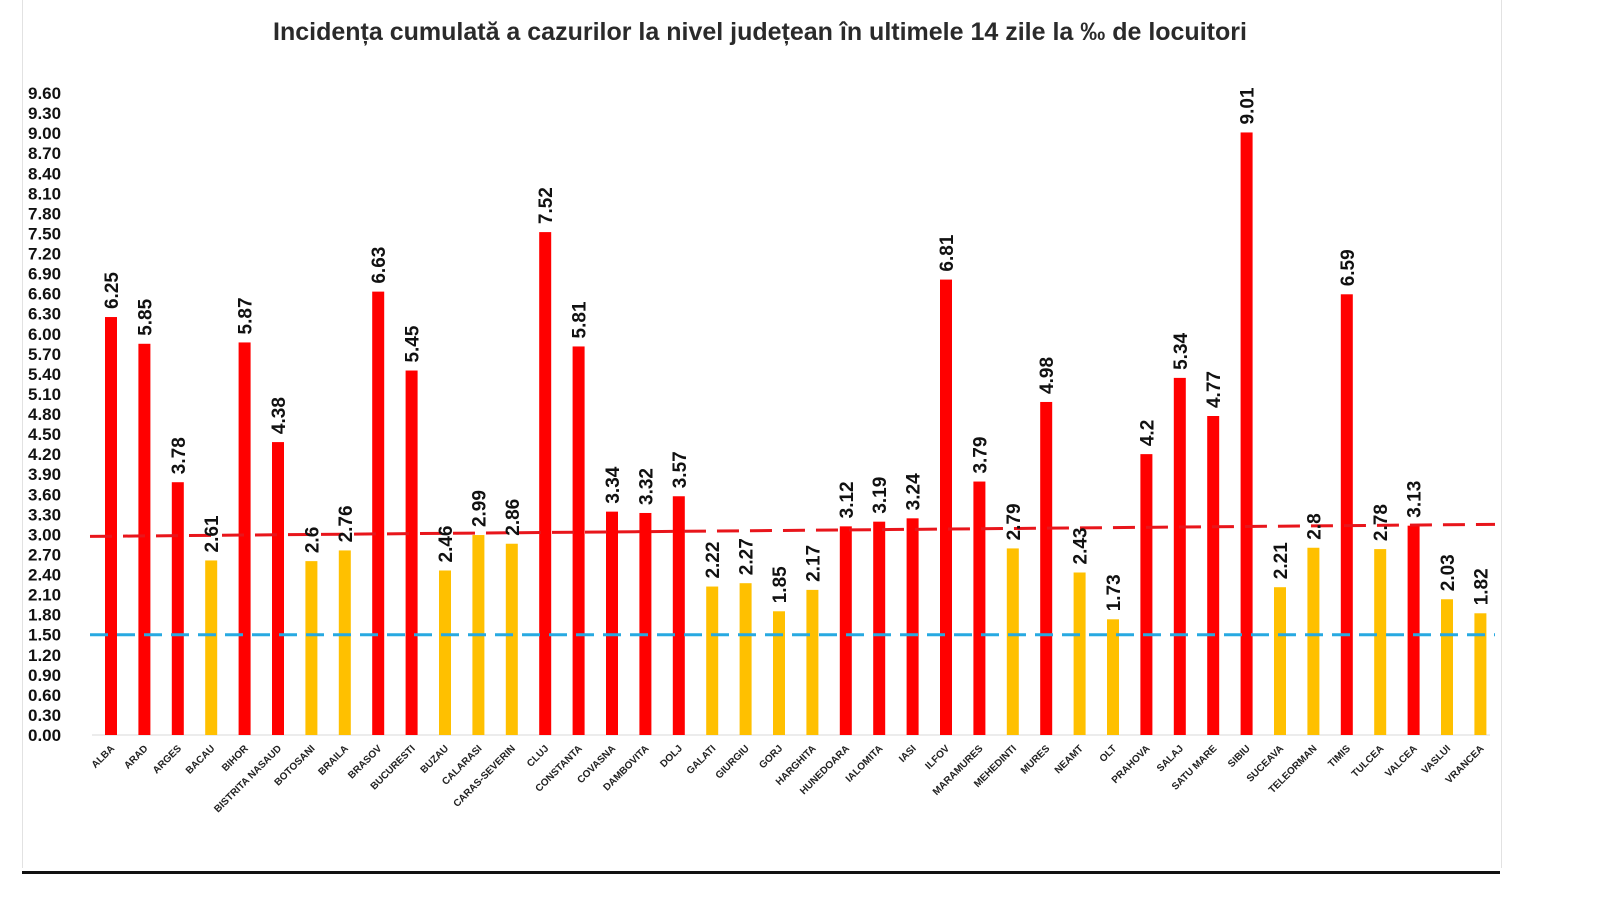 Image resolution: width=1600 pixels, height=900 pixels. Describe the element at coordinates (44, 595) in the screenshot. I see `y-tick-label: 2.10` at that location.